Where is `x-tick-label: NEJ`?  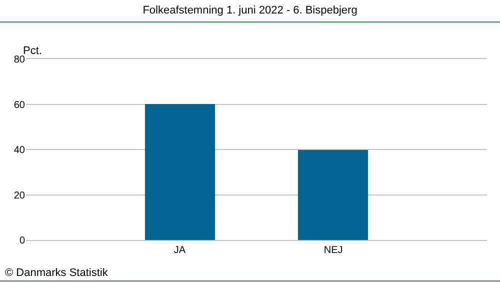
x-tick-label: NEJ is located at coordinates (333, 250).